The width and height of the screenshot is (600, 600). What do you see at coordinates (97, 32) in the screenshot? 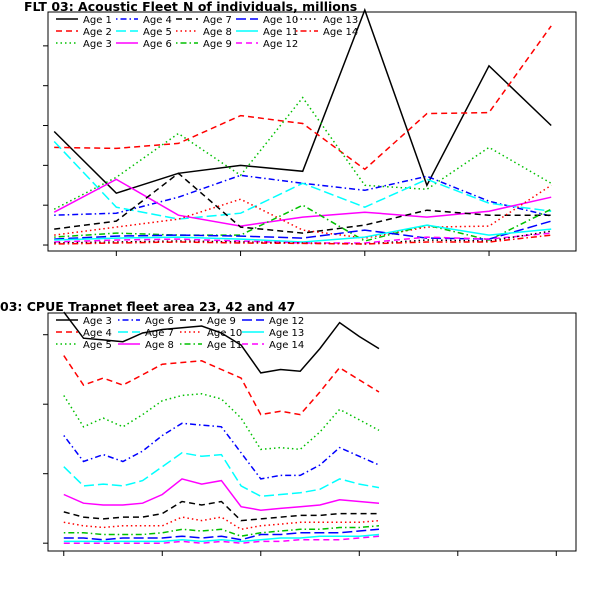
I see `legend-label-age-2: Age 2` at bounding box center [97, 32].